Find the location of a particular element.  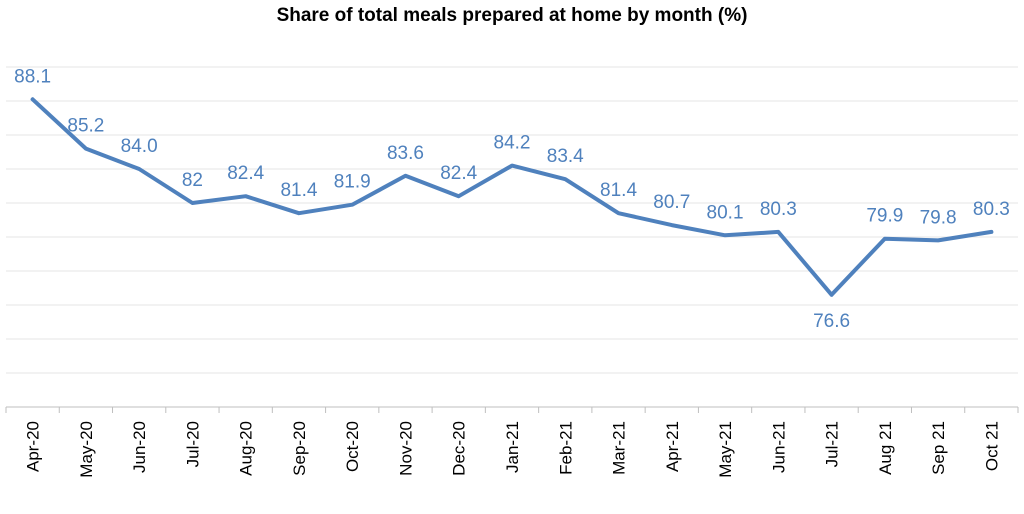

data-label: 79.8 is located at coordinates (938, 217).